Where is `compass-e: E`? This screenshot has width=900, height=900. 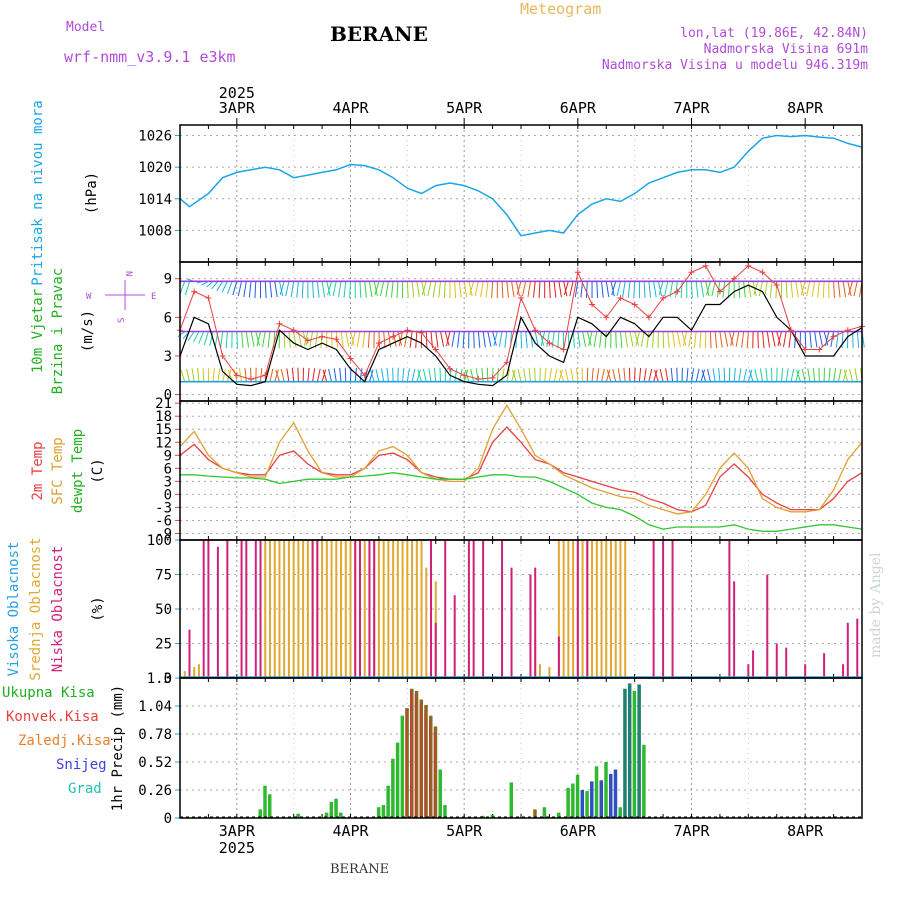 compass-e: E is located at coordinates (153, 297).